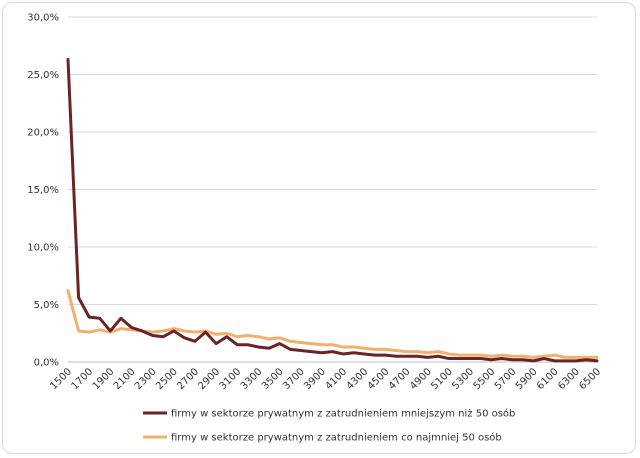  What do you see at coordinates (43, 190) in the screenshot?
I see `y-tick-label: 15,0%` at bounding box center [43, 190].